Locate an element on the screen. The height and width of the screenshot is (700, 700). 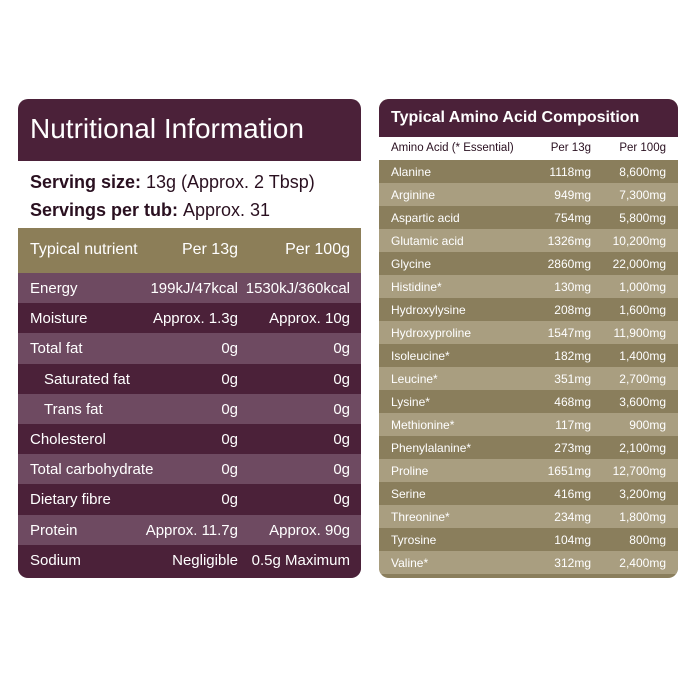
amino-value: 468mg is located at coordinates (572, 402).